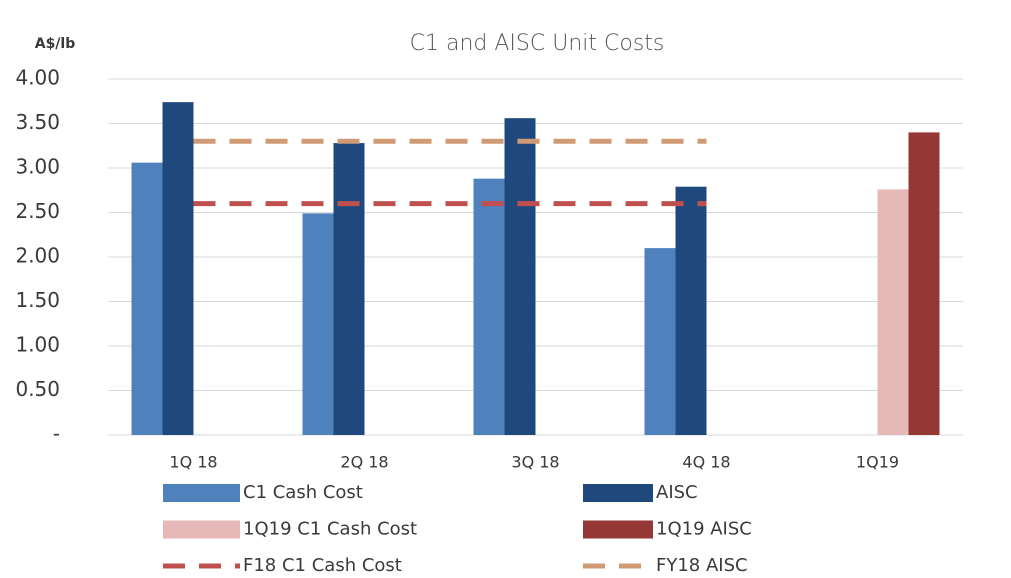 This screenshot has height=578, width=1011. I want to click on chart-title: C1 and AISC Unit Costs, so click(537, 43).